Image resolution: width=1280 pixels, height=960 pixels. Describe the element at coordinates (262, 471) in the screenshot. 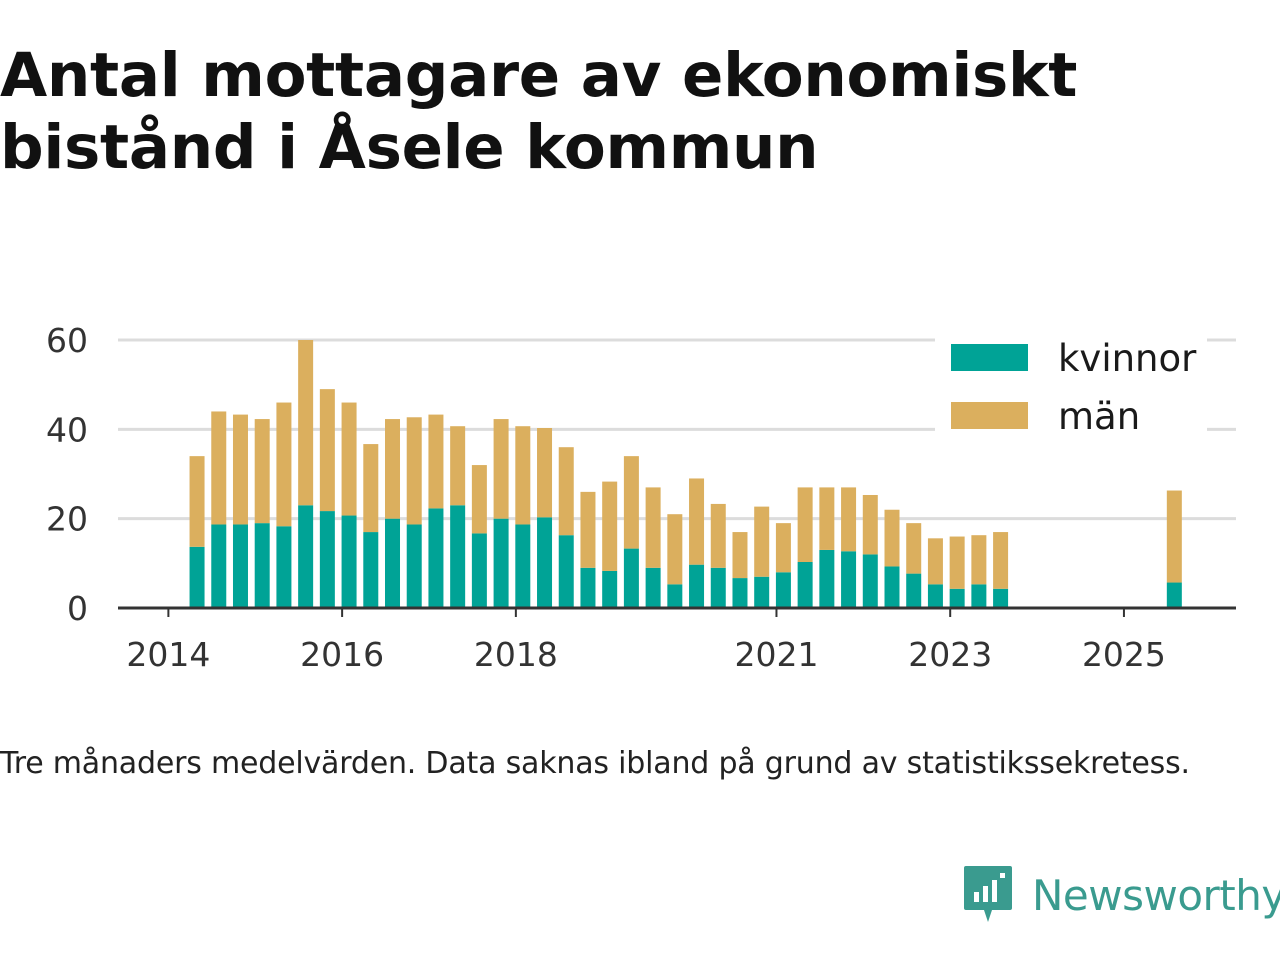

I see `bar-män-3` at that location.